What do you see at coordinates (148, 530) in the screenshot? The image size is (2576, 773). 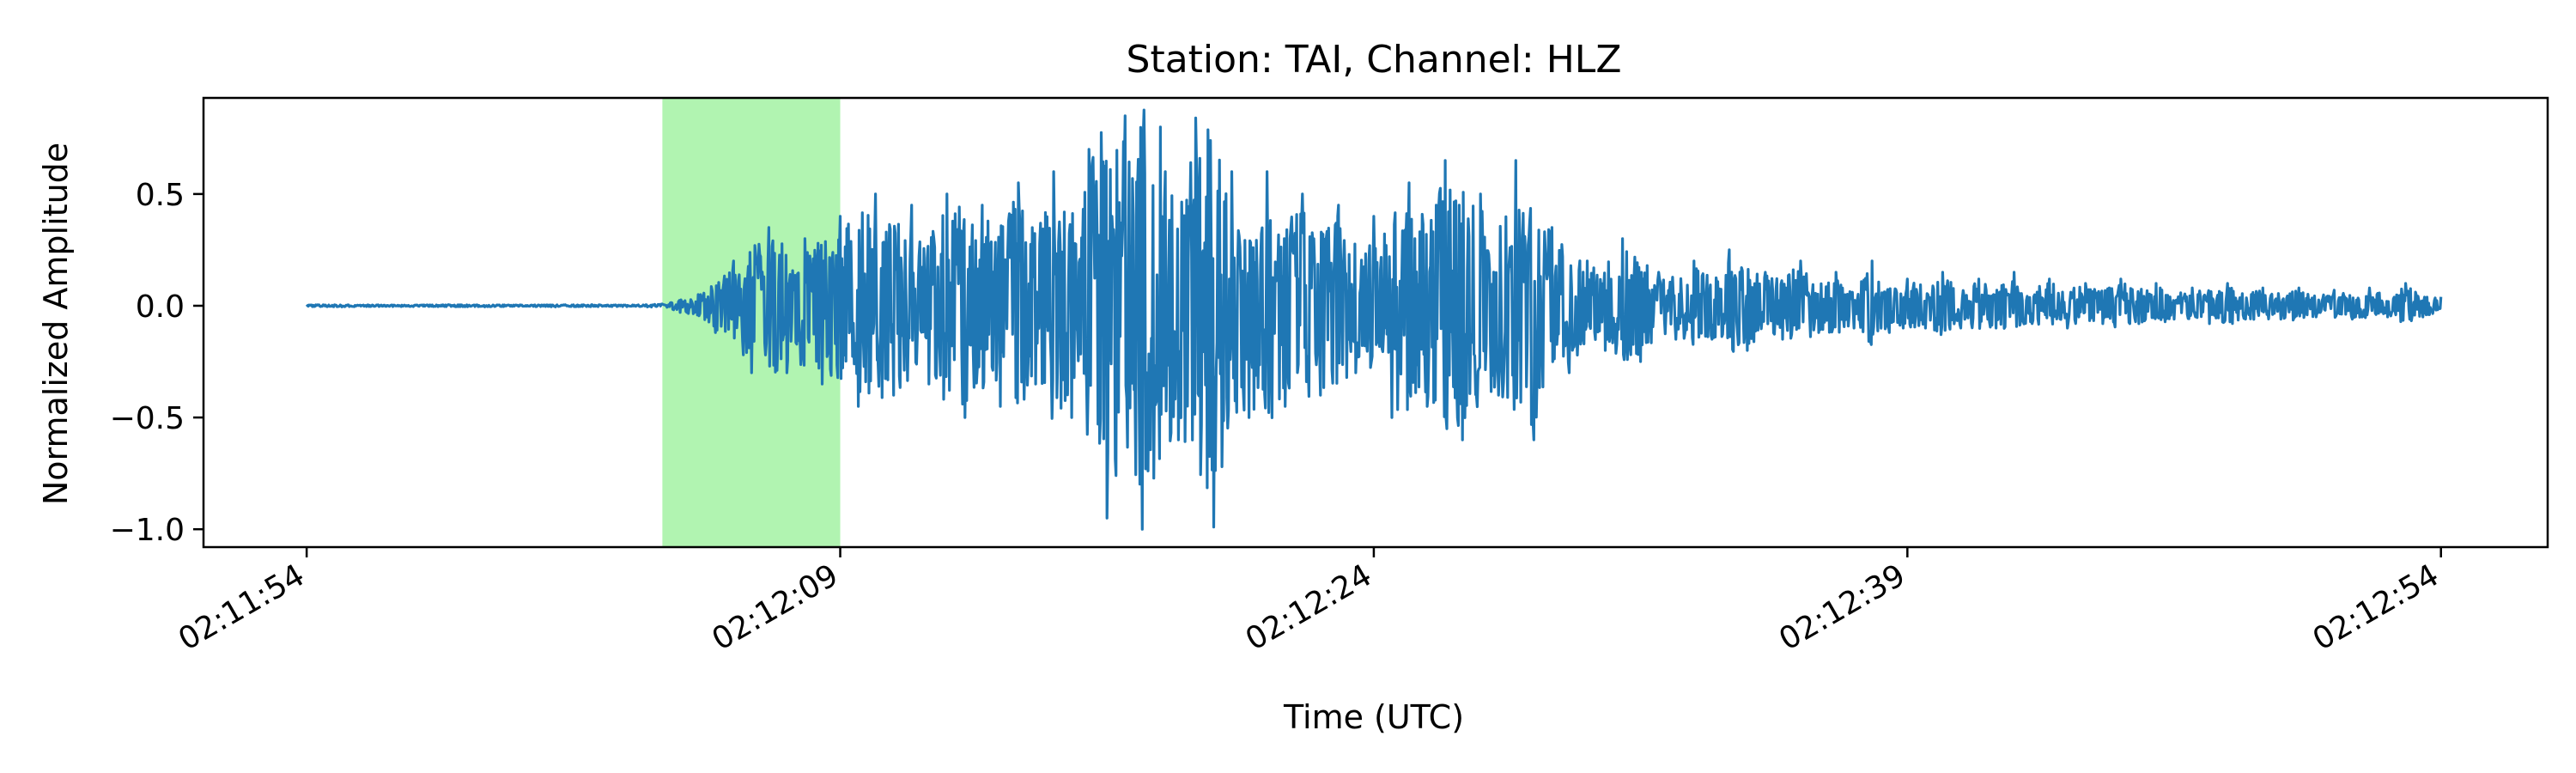 I see `y-tick-label: −1.0` at bounding box center [148, 530].